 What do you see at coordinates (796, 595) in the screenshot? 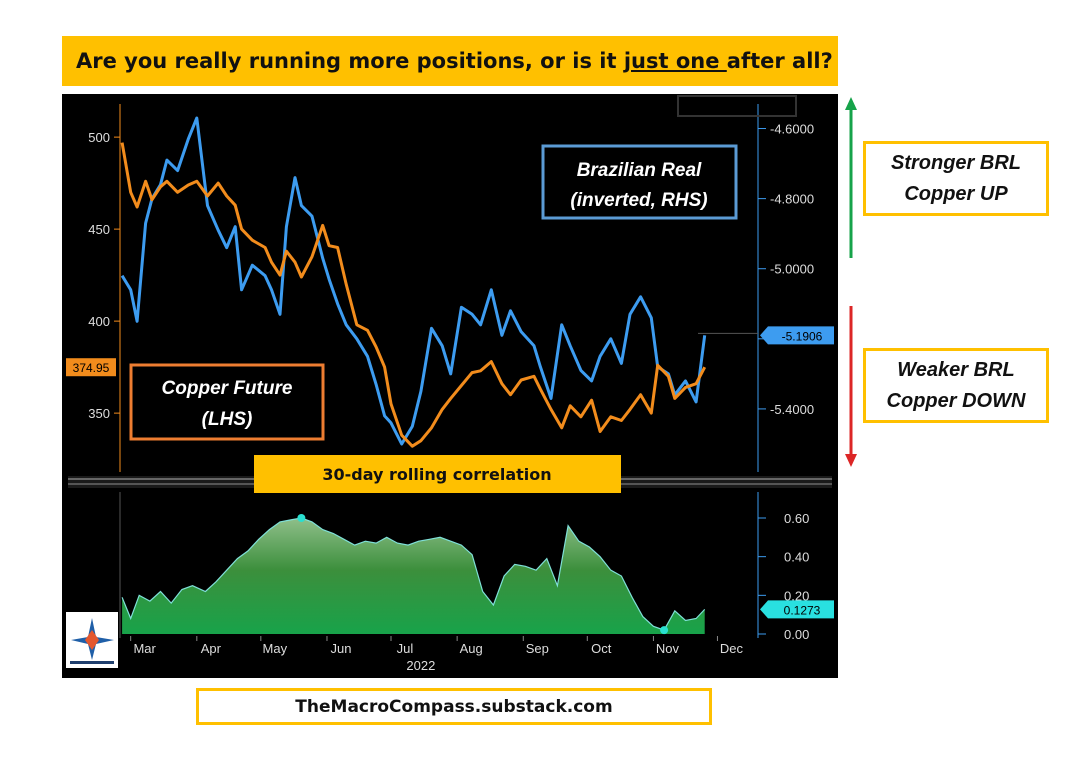
I see `correlation-axis-tick-label: 0.20` at bounding box center [796, 595].